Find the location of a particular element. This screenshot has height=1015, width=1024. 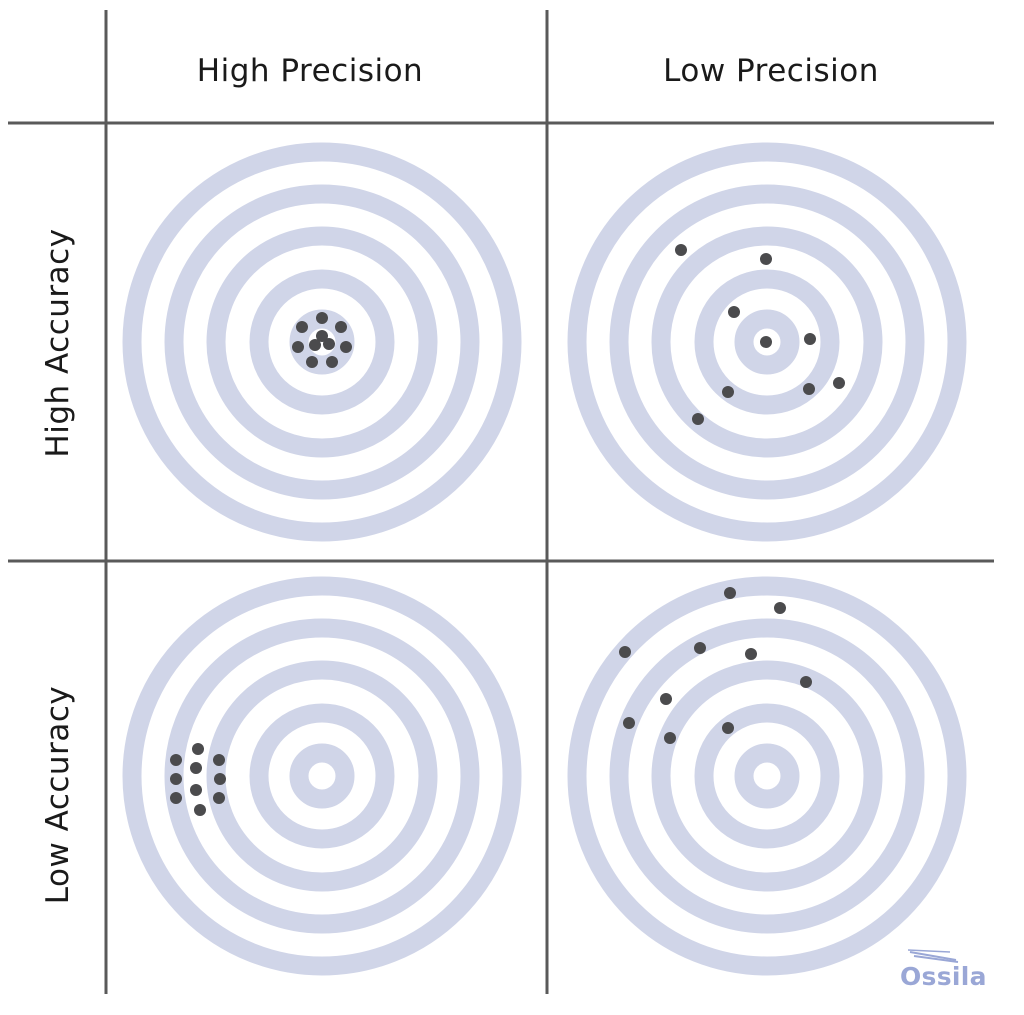

logo-swoosh-icon is located at coordinates (933, 956).